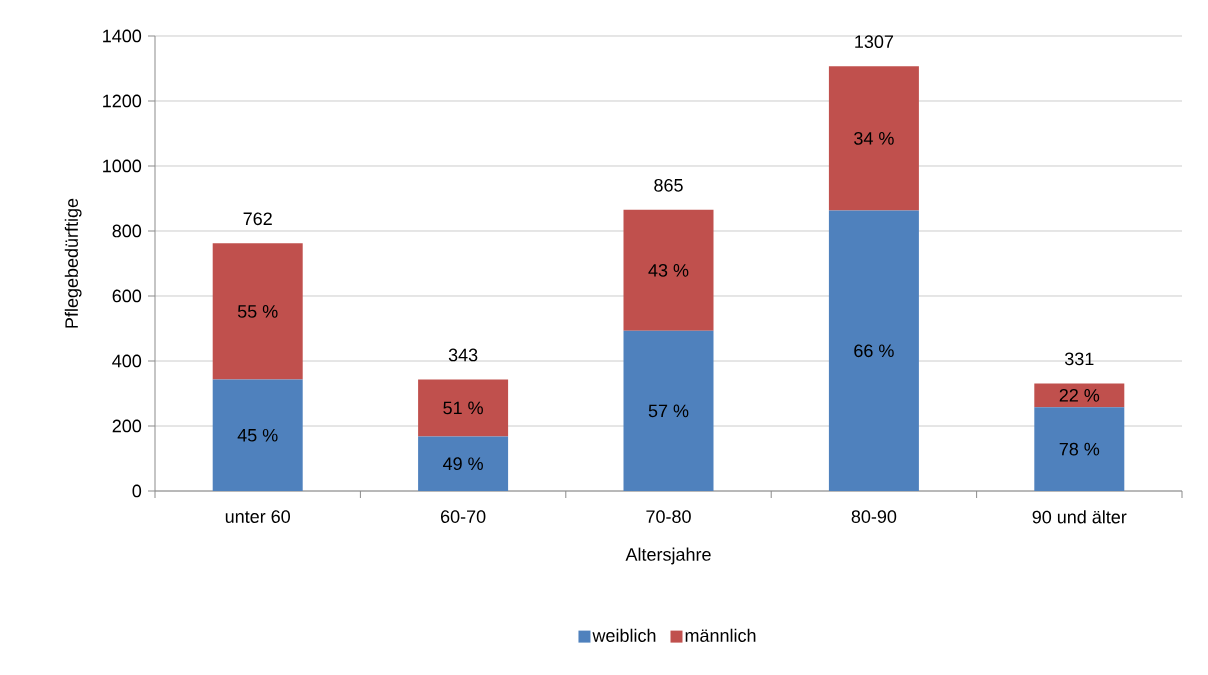  Describe the element at coordinates (668, 556) in the screenshot. I see `x-axis-title: Altersjahre` at that location.